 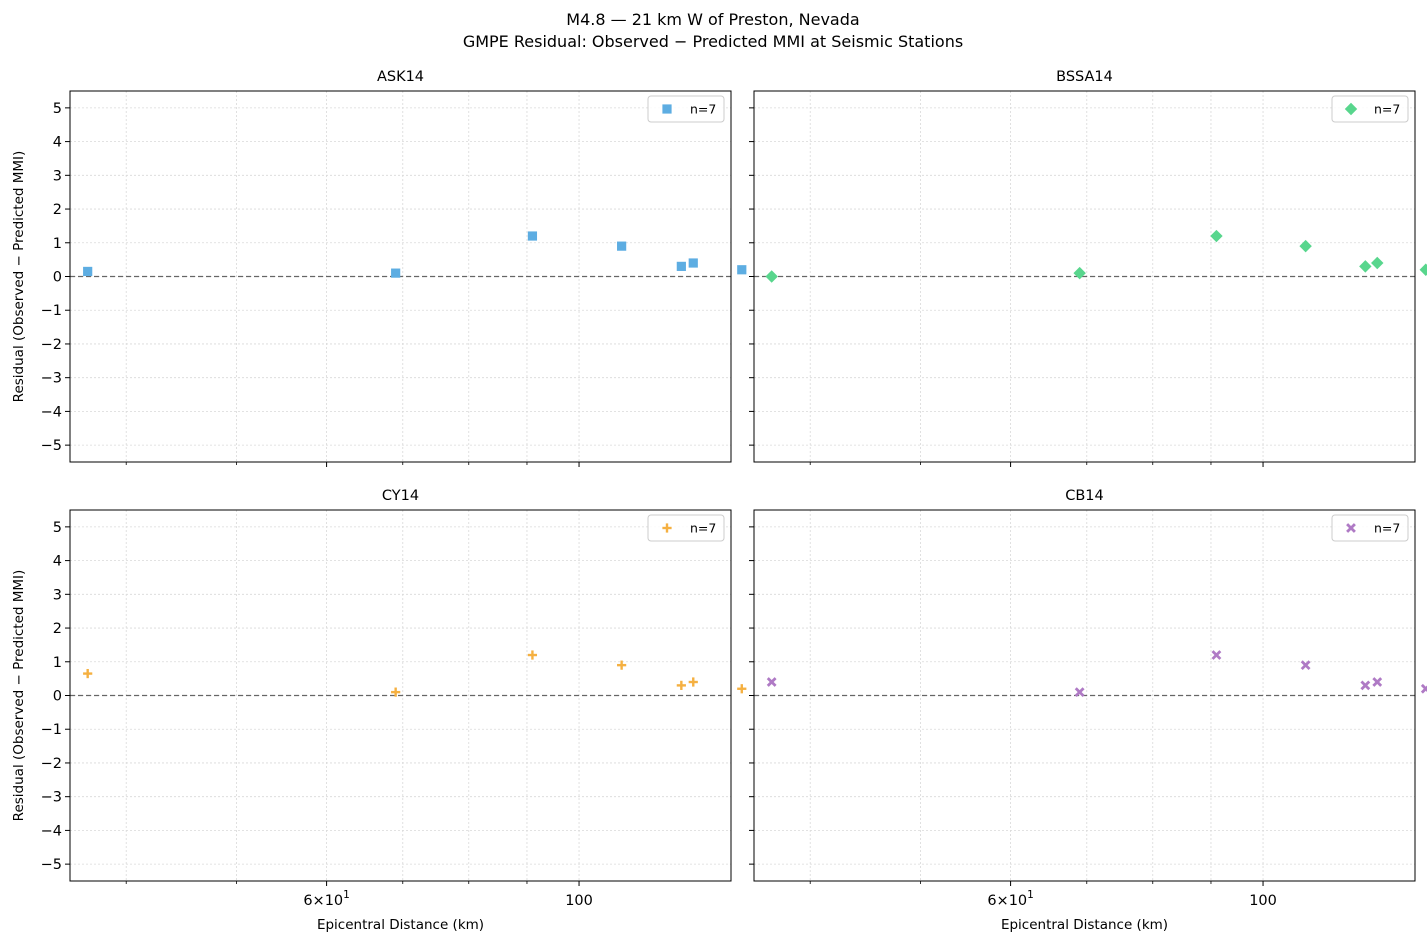 What do you see at coordinates (1084, 77) in the screenshot?
I see `subplot-title: BSSA14` at bounding box center [1084, 77].